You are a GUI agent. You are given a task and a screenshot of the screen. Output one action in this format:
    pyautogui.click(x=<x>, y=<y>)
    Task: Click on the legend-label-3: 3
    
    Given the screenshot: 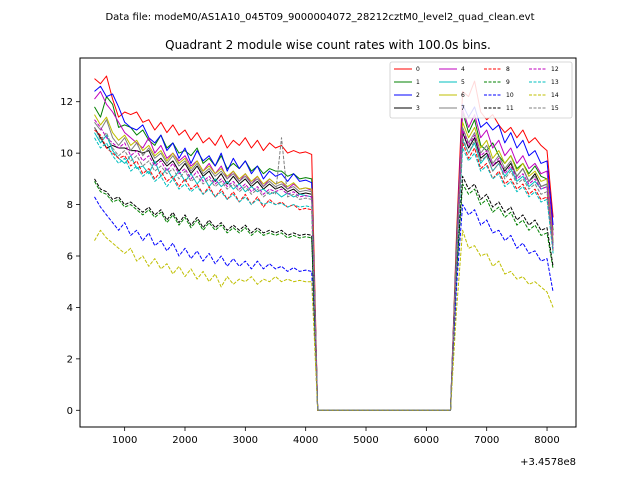 What is the action you would take?
    pyautogui.click(x=418, y=108)
    